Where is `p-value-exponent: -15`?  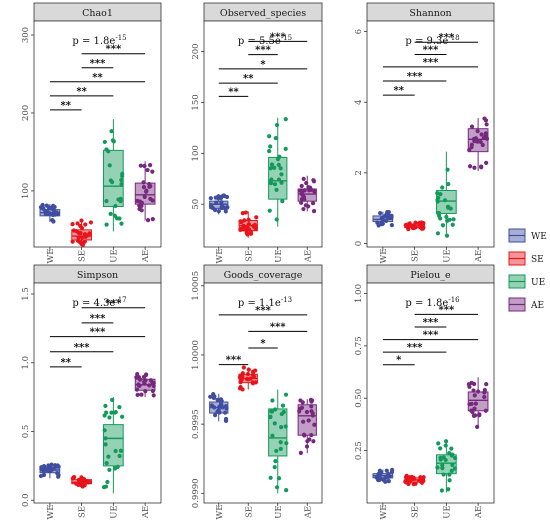 p-value-exponent: -15 is located at coordinates (120, 38).